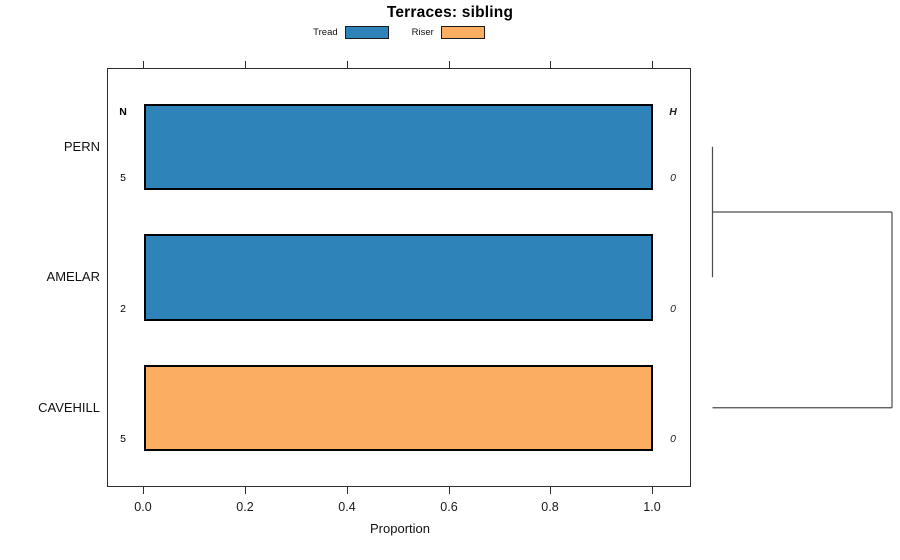 The width and height of the screenshot is (900, 560). Describe the element at coordinates (245, 507) in the screenshot. I see `x-tick-label: 0.2` at that location.